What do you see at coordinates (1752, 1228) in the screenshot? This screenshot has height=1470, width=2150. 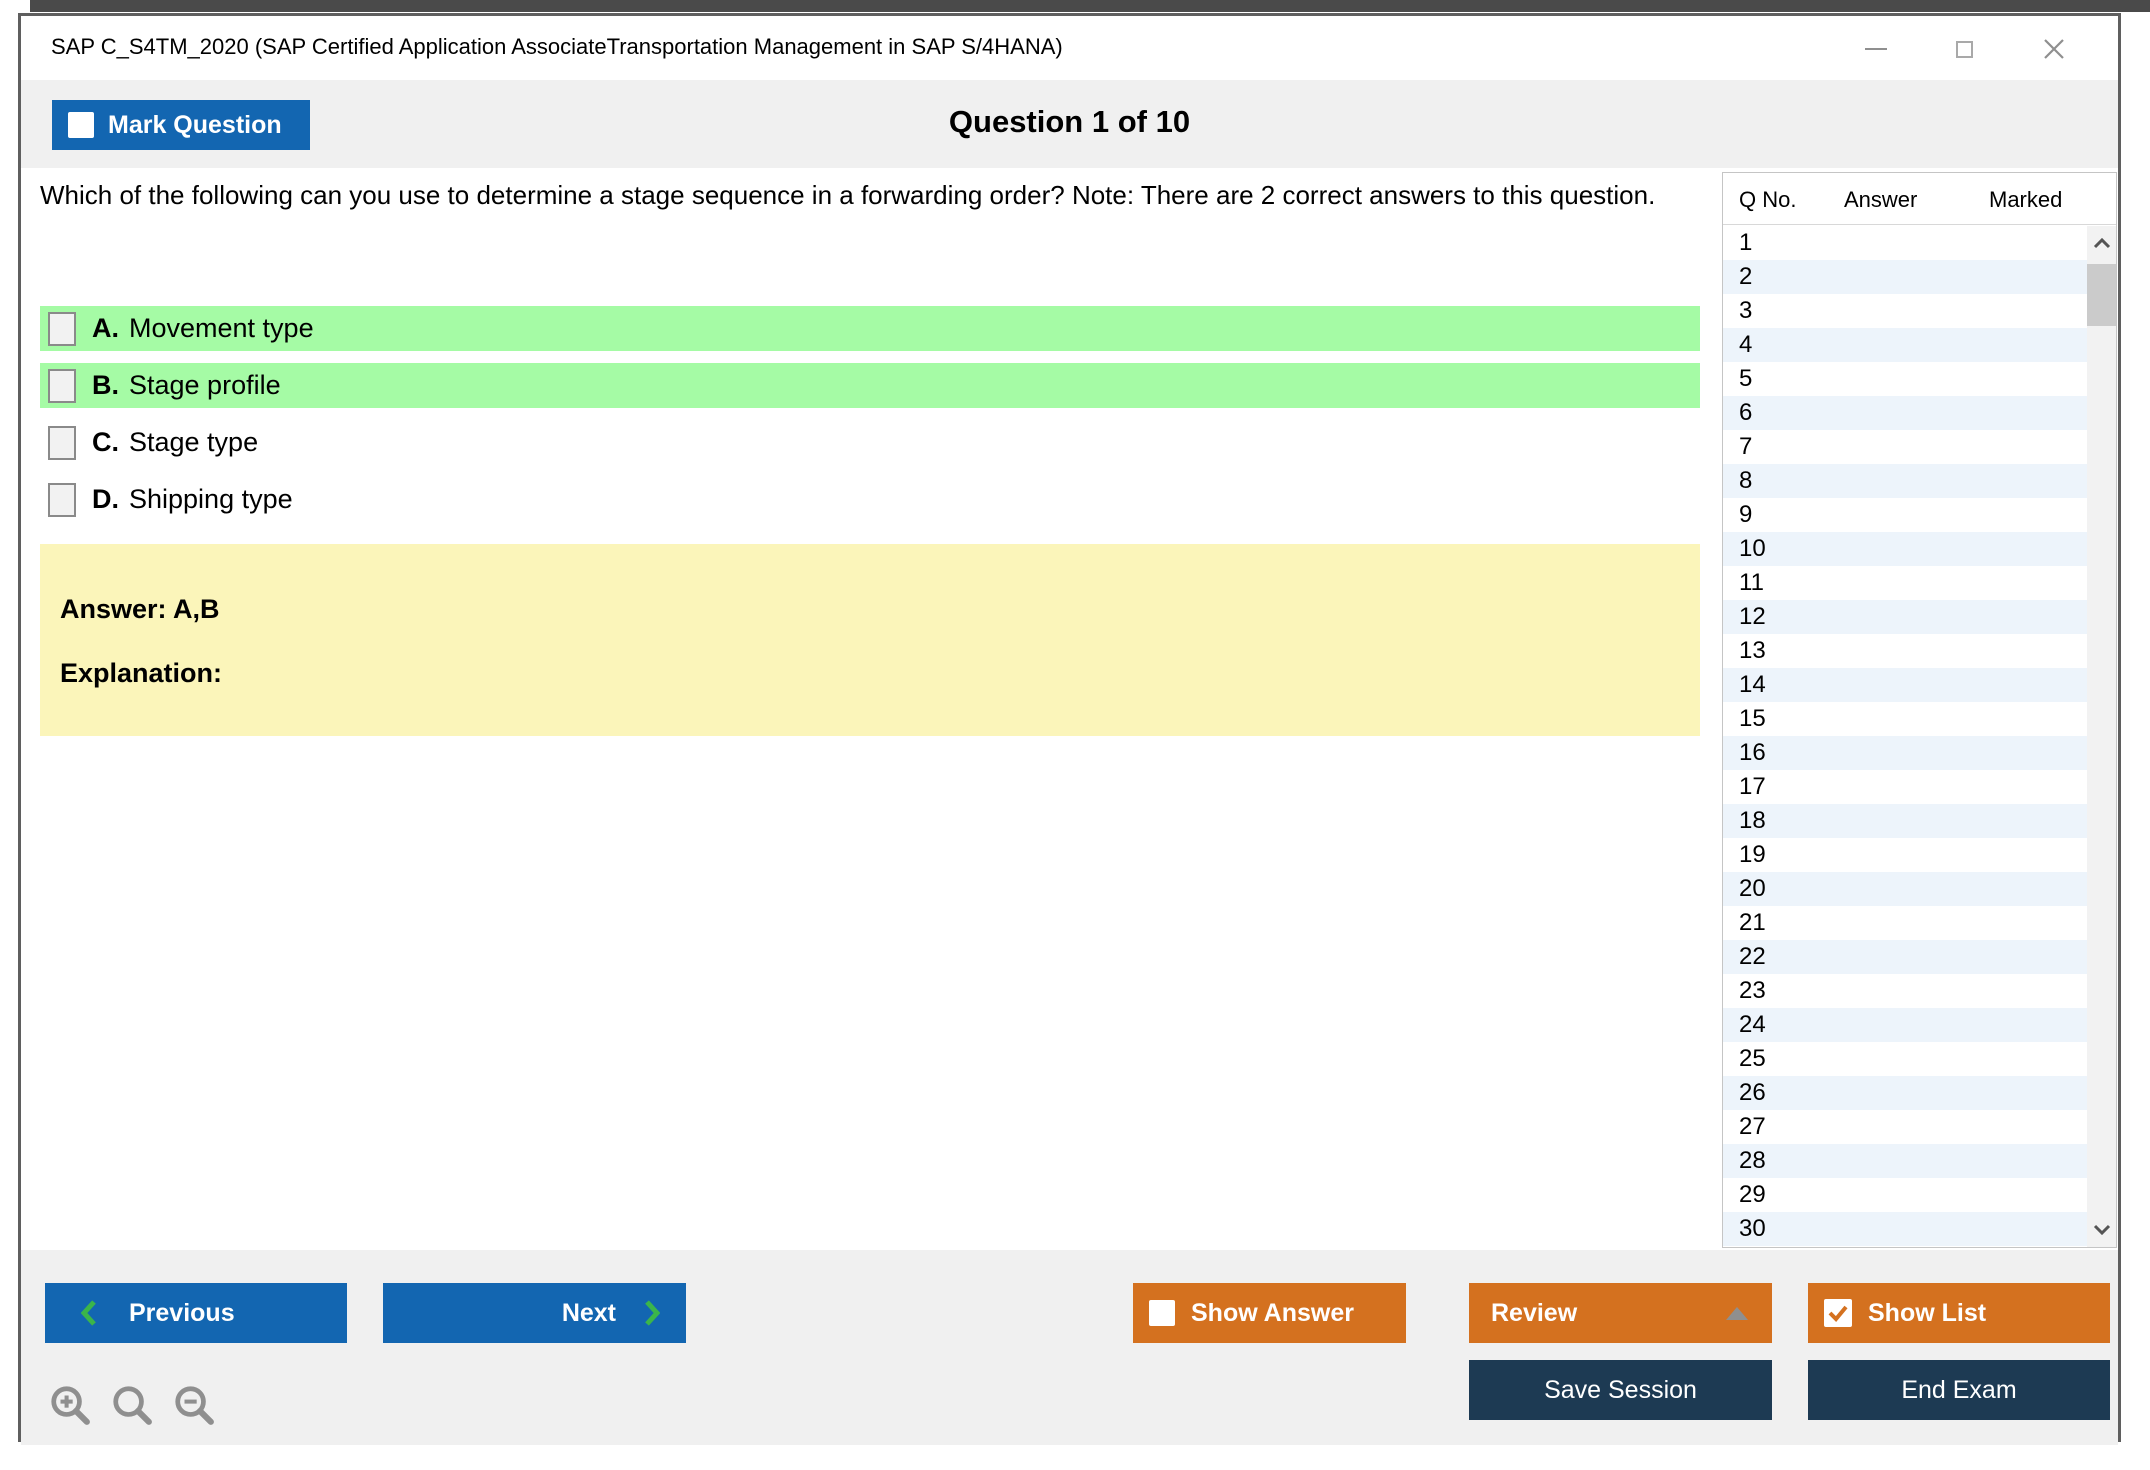 I see `question-number: 30` at bounding box center [1752, 1228].